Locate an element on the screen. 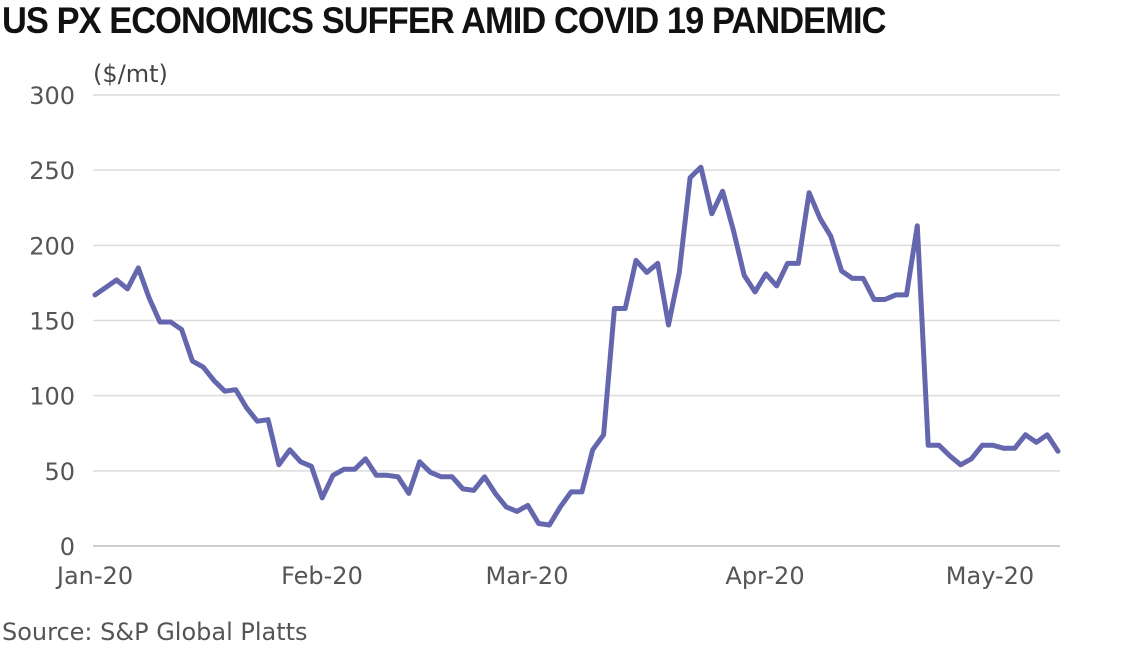 This screenshot has width=1122, height=650. y-tick-label: 150 is located at coordinates (52, 322).